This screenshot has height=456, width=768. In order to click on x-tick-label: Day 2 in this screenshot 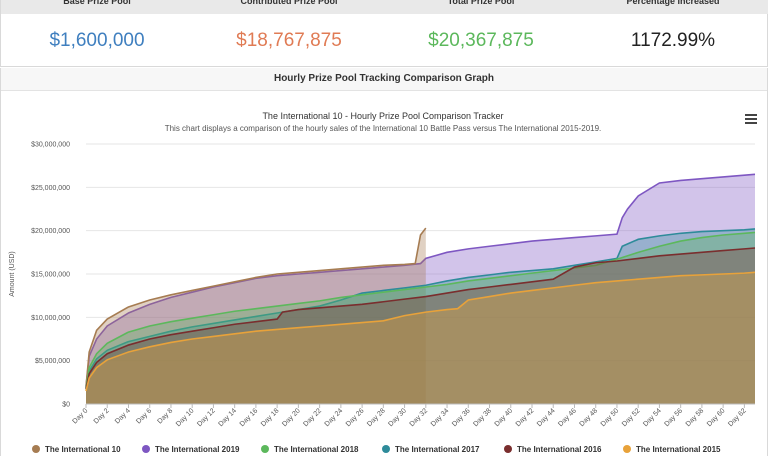, I will do `click(102, 416)`.